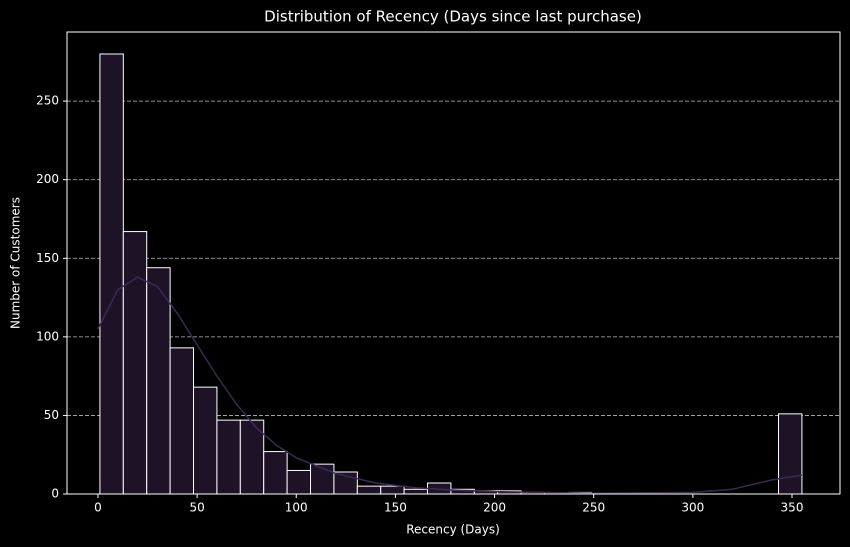 The width and height of the screenshot is (850, 547). What do you see at coordinates (47, 336) in the screenshot?
I see `y-tick-label: 100` at bounding box center [47, 336].